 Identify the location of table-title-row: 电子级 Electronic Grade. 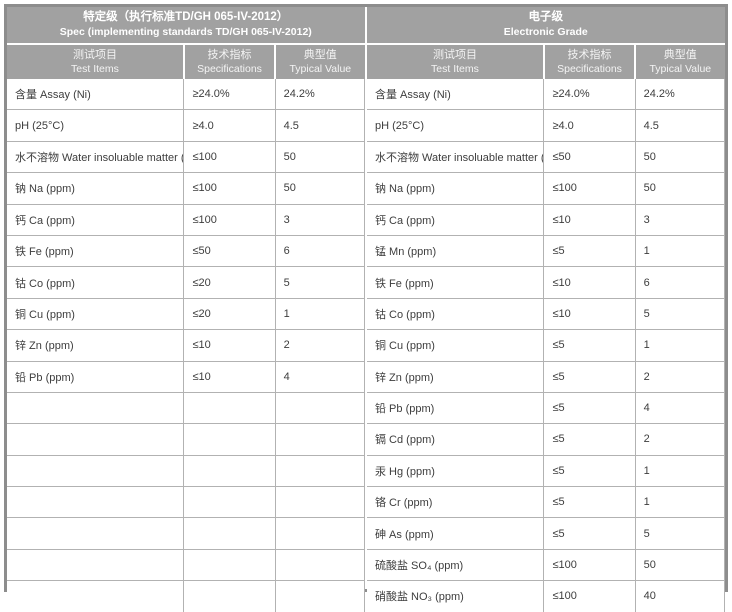
(546, 26).